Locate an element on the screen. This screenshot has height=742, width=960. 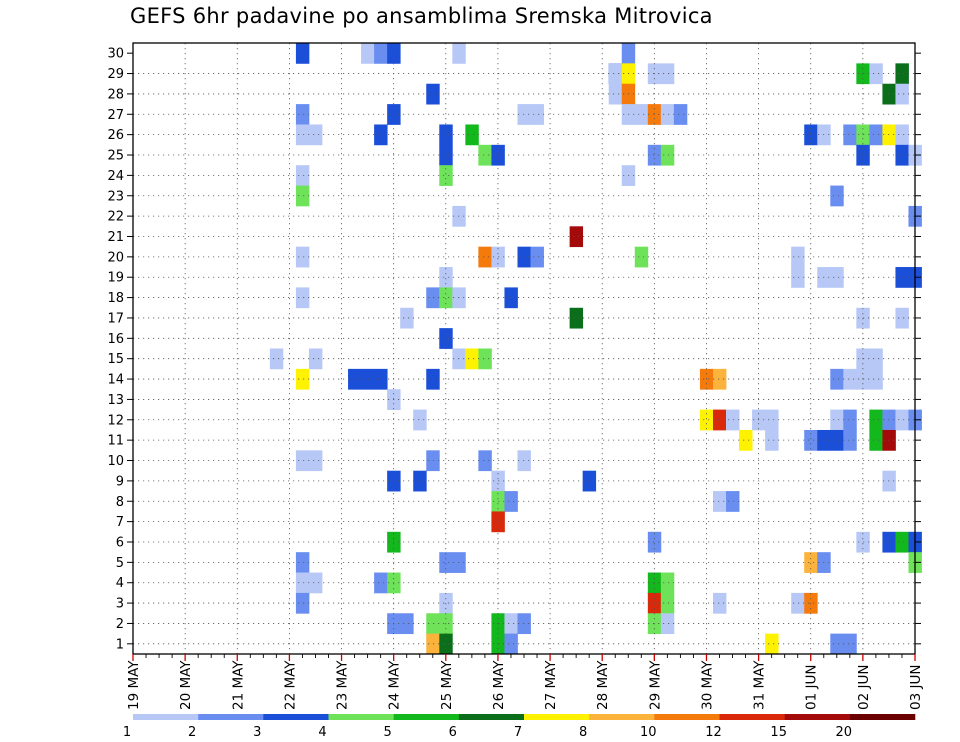
y-tick-label: 24 is located at coordinates (115, 176).